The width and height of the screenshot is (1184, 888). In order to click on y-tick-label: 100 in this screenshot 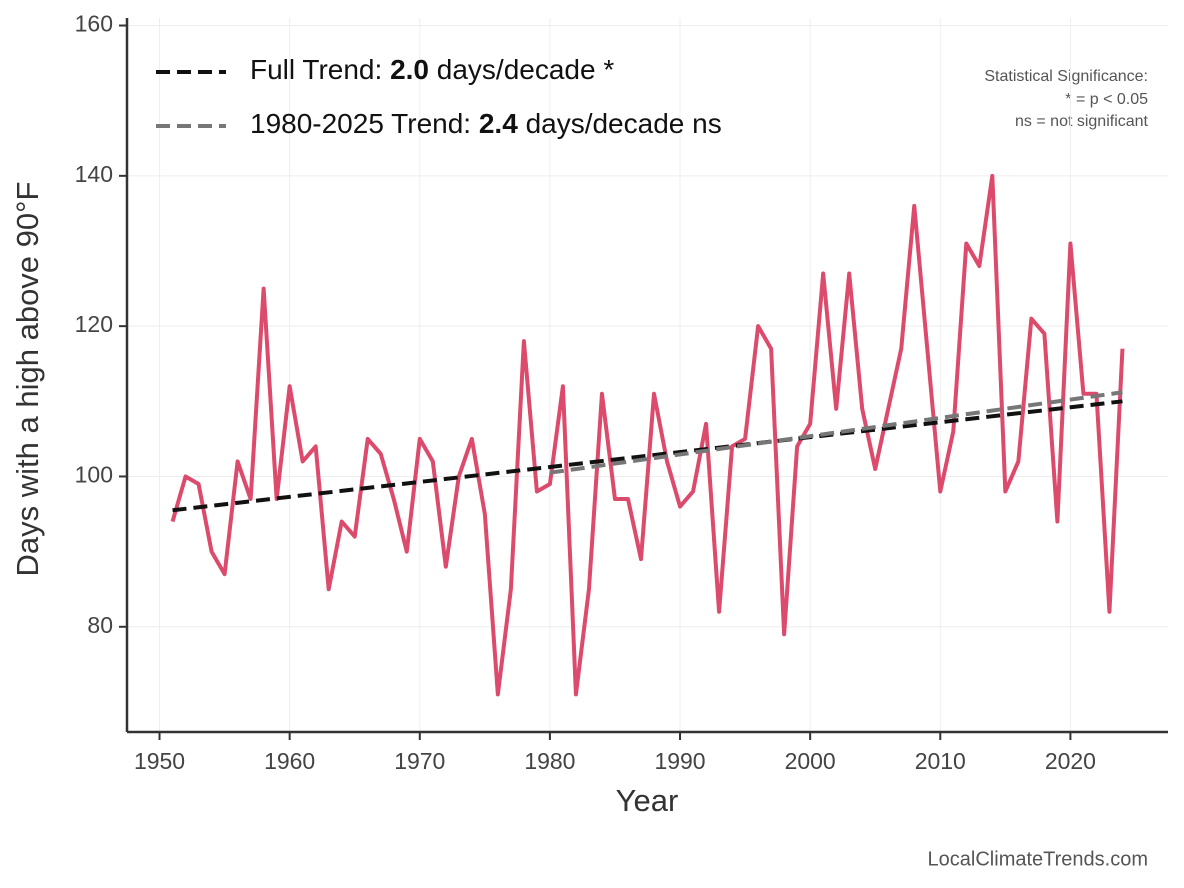, I will do `click(94, 475)`.